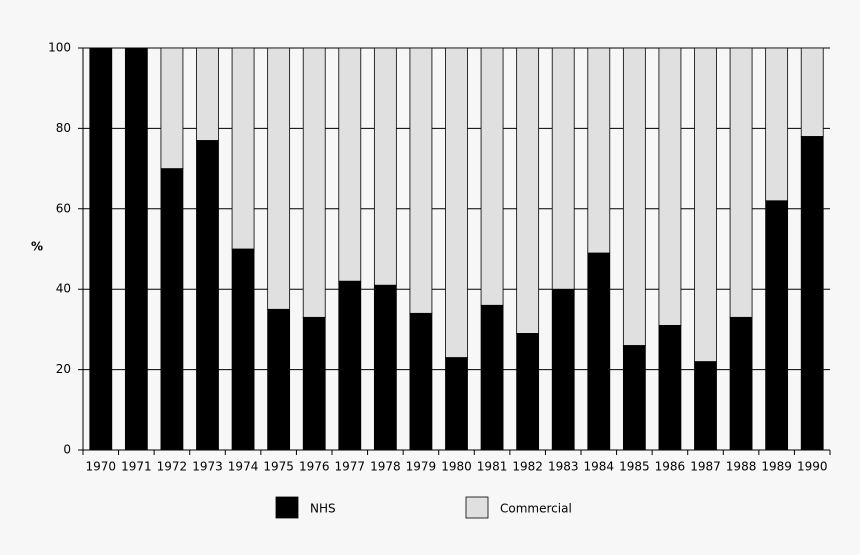  I want to click on y-axis-label: %, so click(37, 247).